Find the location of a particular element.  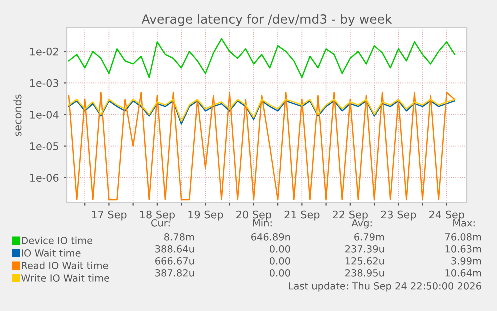

text: 646.89n is located at coordinates (271, 237).